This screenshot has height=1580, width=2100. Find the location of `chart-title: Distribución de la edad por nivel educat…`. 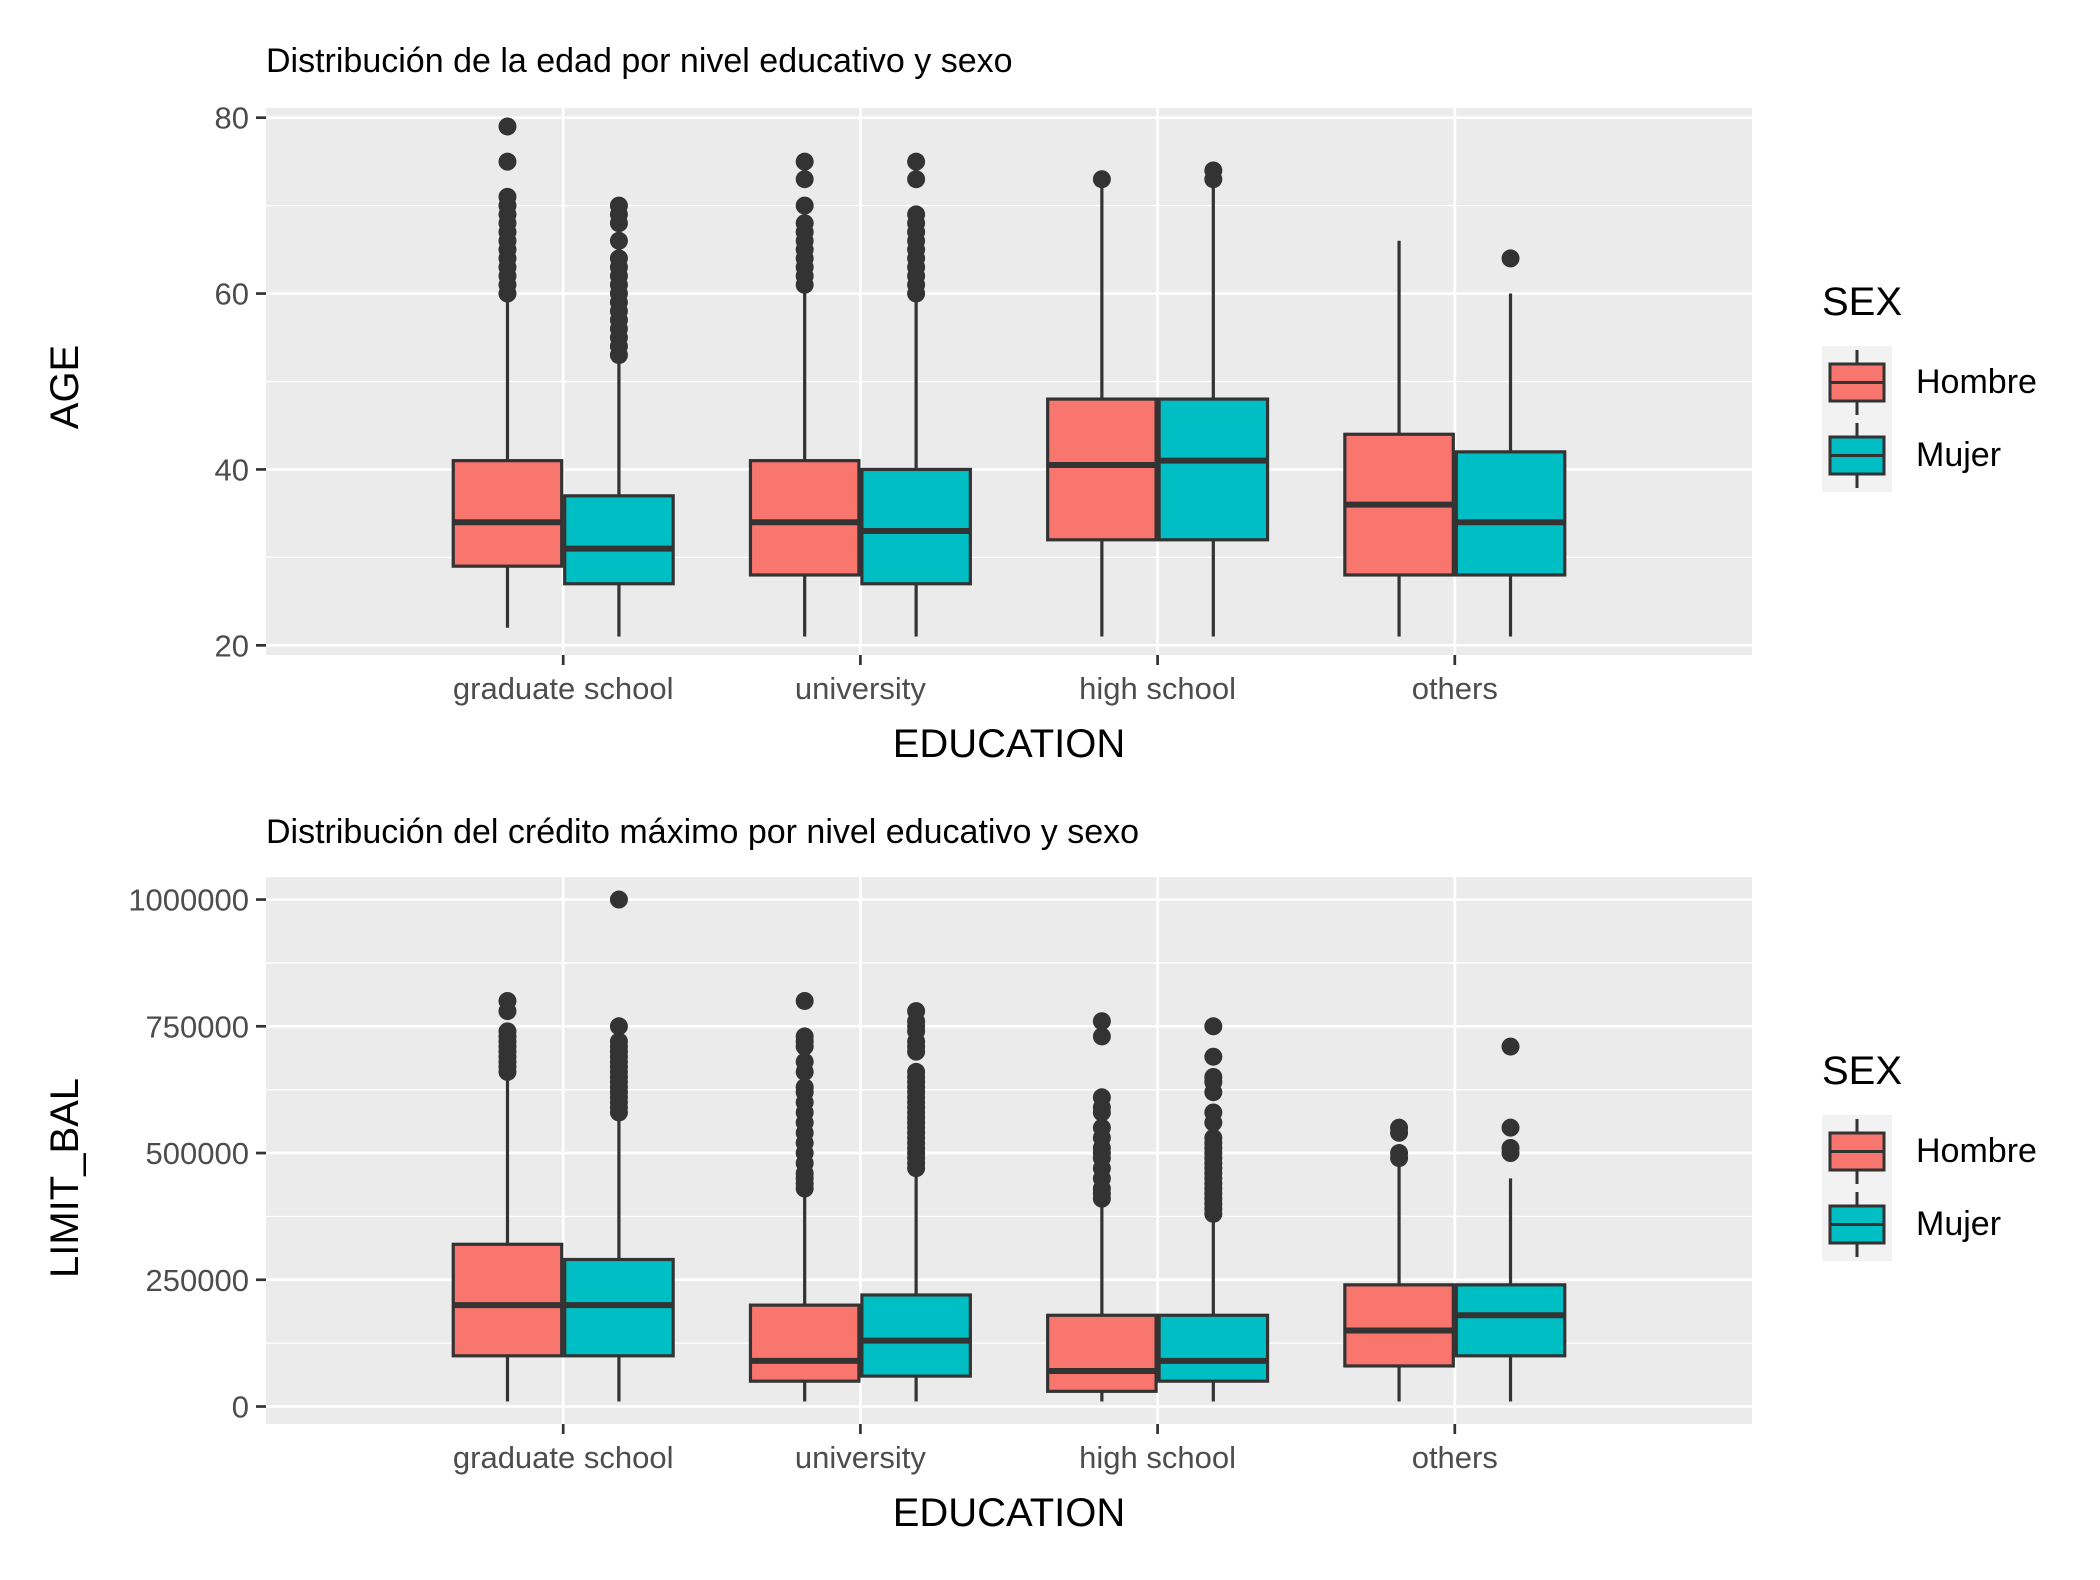

chart-title: Distribución de la edad por nivel educat… is located at coordinates (639, 61).